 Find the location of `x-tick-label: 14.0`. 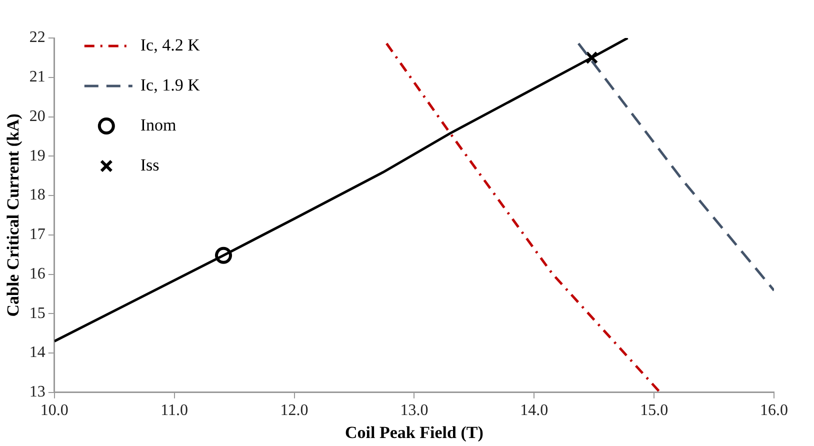

x-tick-label: 14.0 is located at coordinates (534, 411).